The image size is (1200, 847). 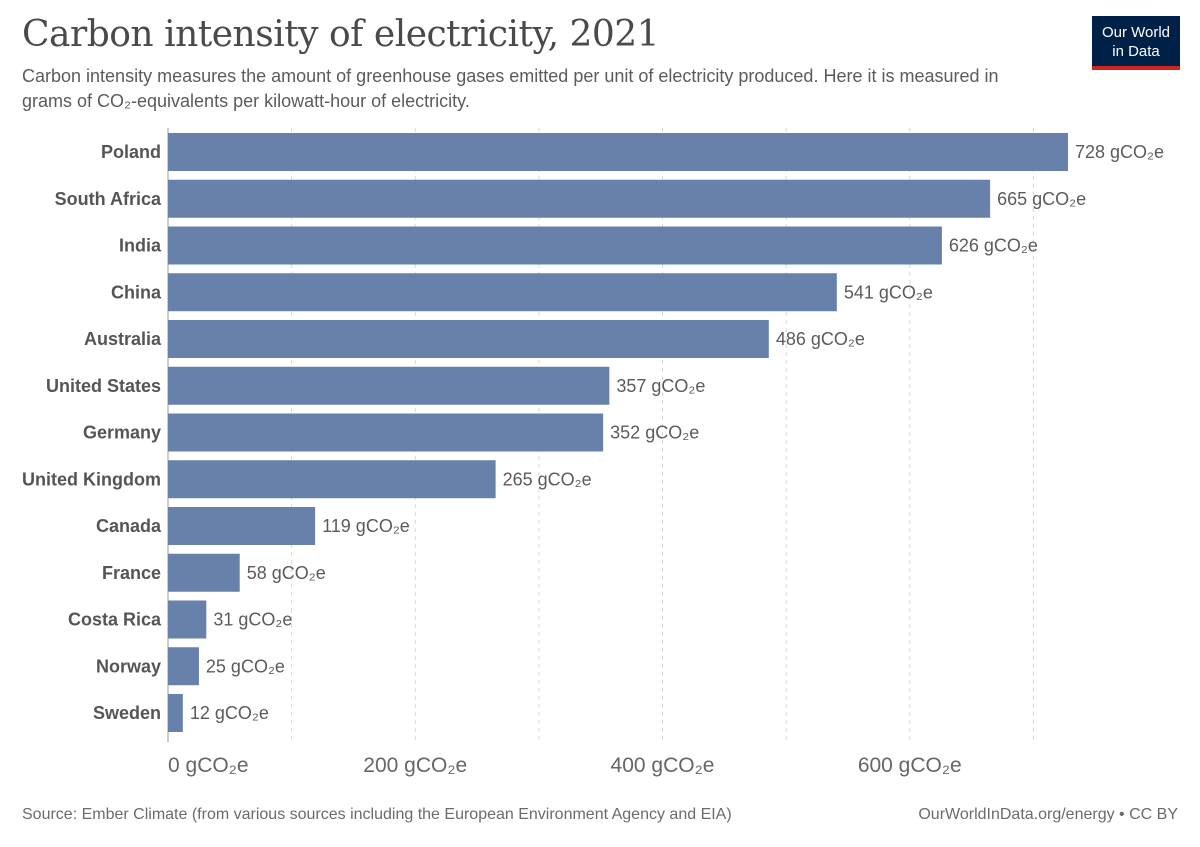 I want to click on category-label: Poland, so click(x=131, y=152).